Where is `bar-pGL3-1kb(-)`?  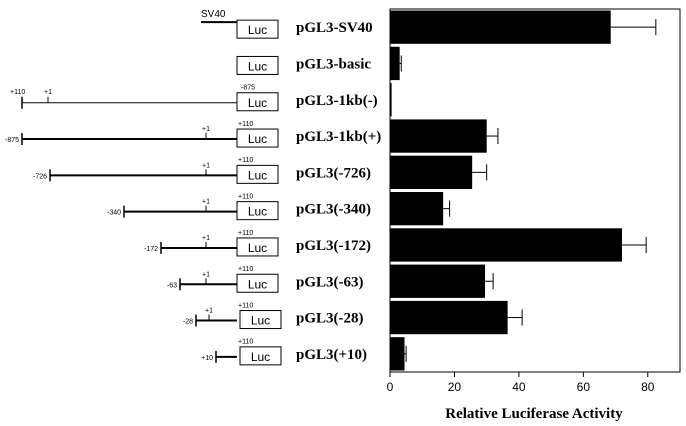
bar-pGL3-1kb(-) is located at coordinates (391, 100).